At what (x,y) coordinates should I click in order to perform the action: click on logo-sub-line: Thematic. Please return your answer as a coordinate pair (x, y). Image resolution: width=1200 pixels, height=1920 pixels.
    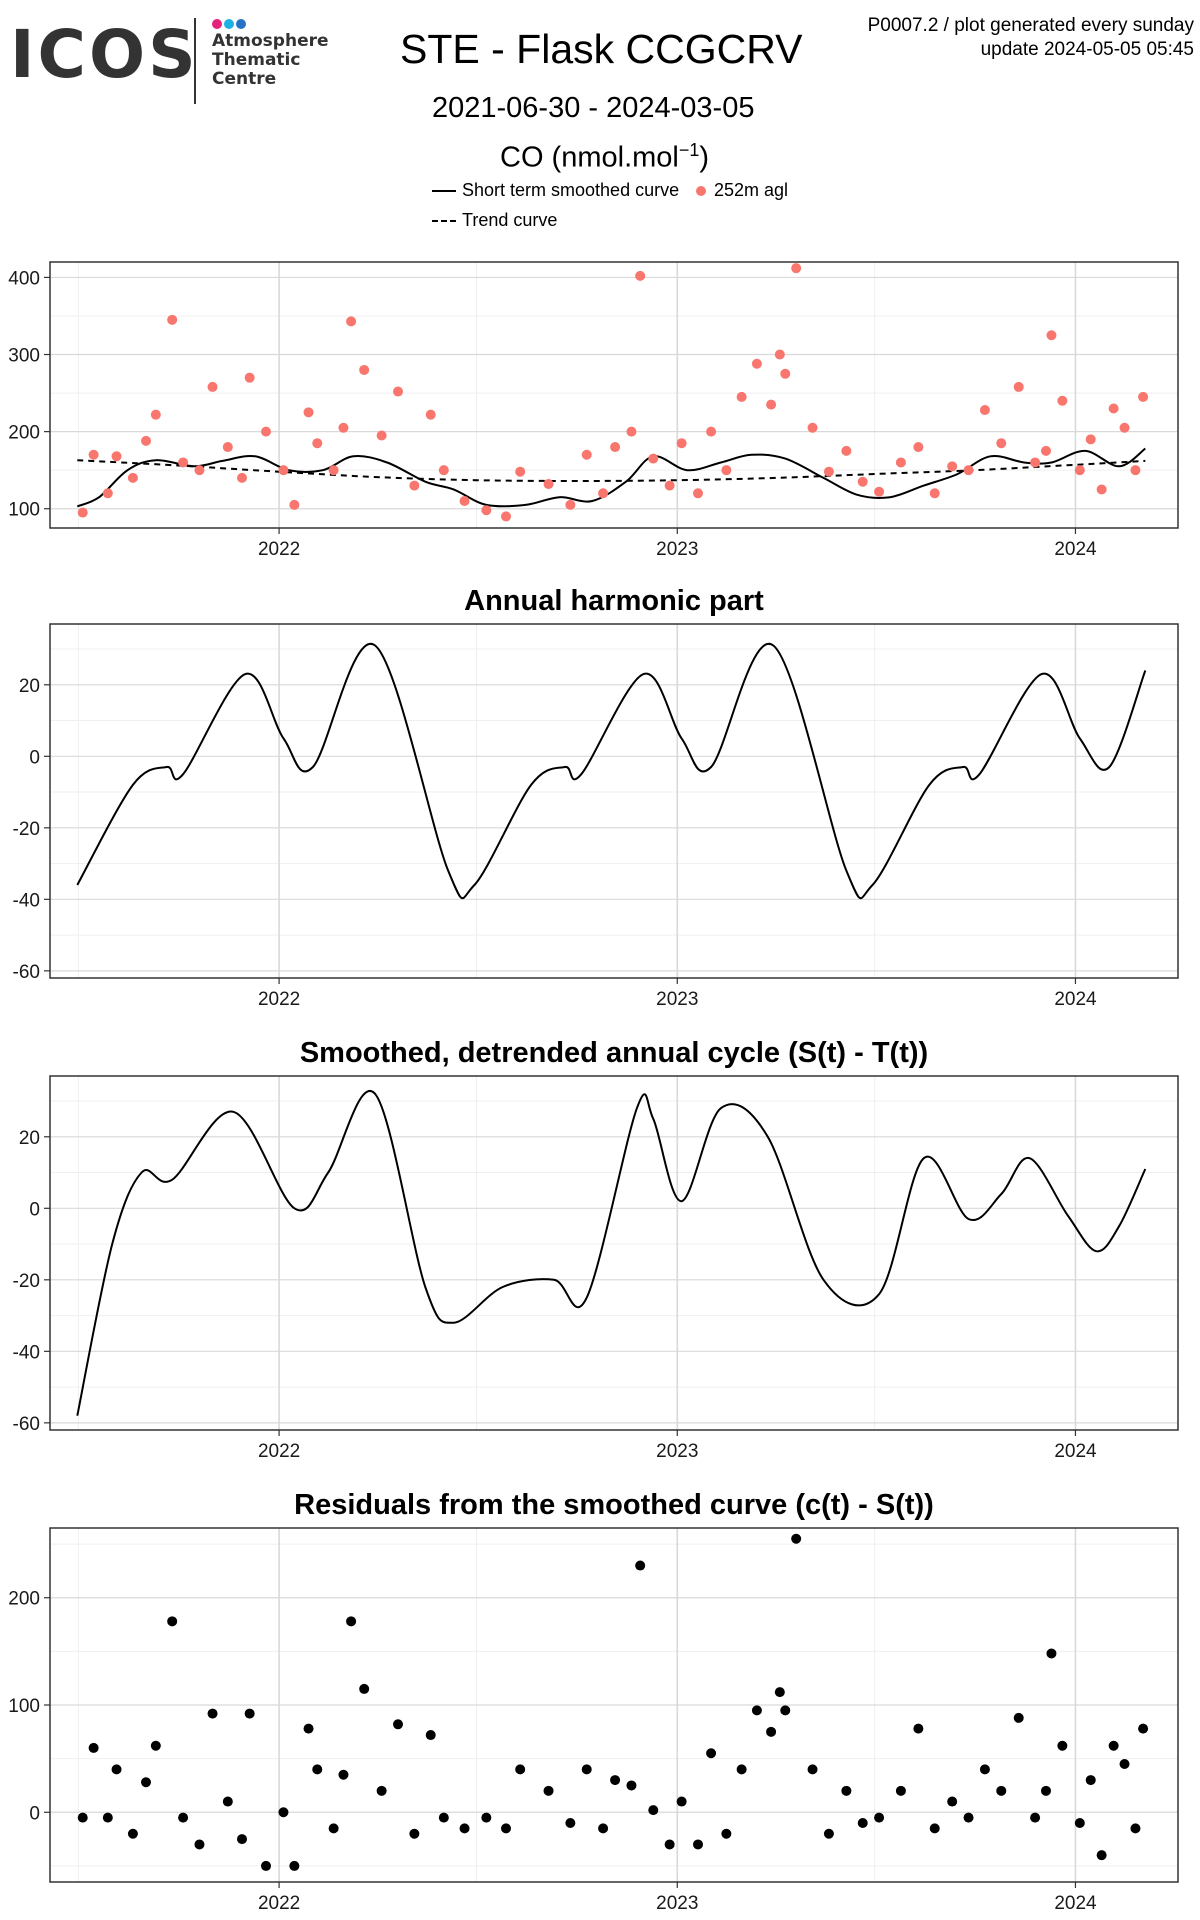
    Looking at the image, I should click on (256, 60).